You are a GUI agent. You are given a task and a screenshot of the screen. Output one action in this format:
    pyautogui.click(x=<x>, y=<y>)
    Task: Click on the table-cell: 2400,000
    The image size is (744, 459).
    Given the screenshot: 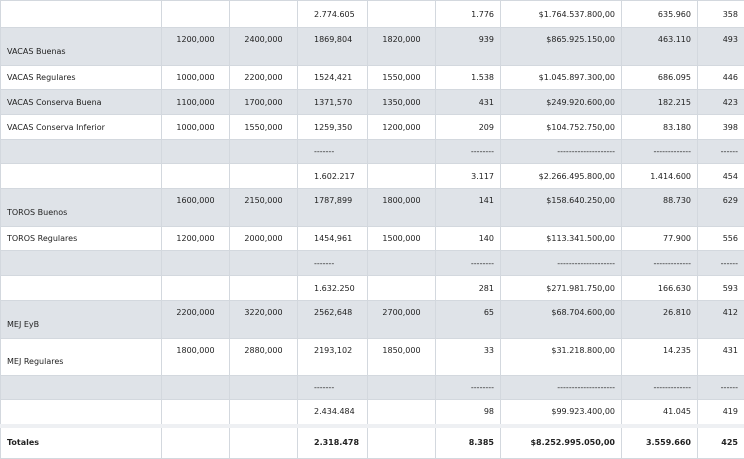 What is the action you would take?
    pyautogui.click(x=264, y=47)
    